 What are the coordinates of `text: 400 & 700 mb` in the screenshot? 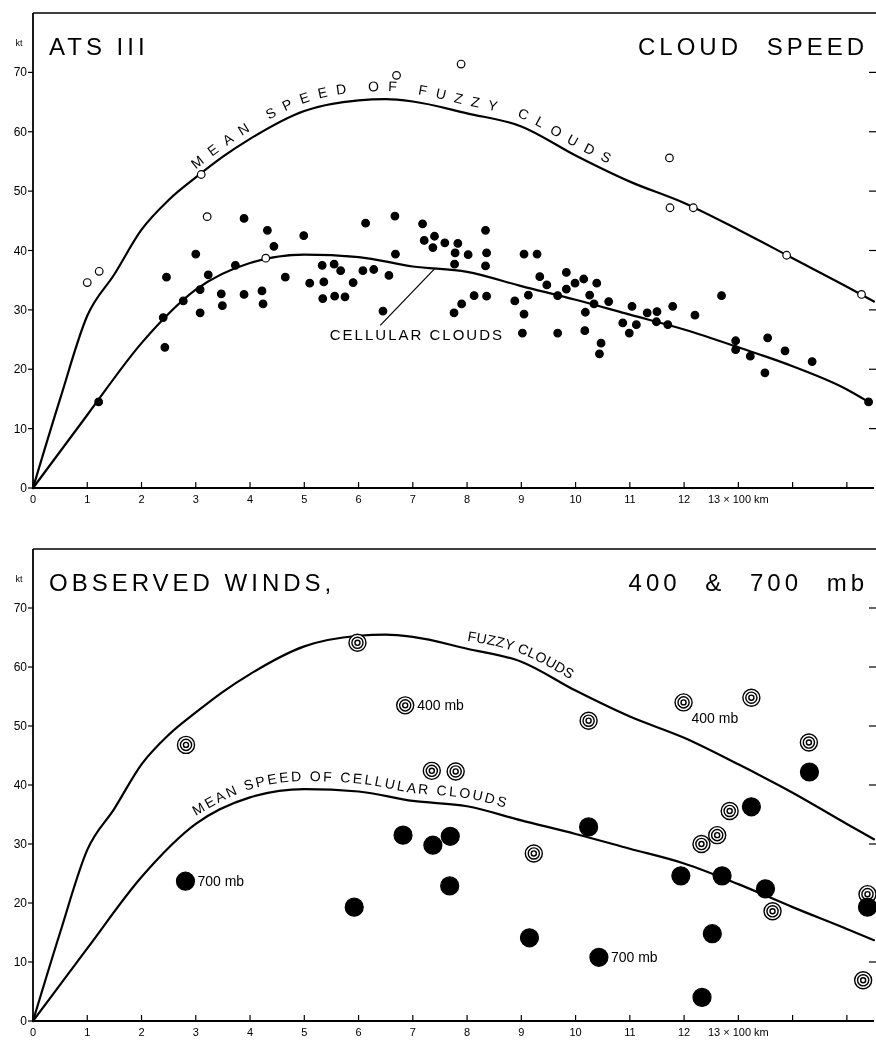 It's located at (748, 582).